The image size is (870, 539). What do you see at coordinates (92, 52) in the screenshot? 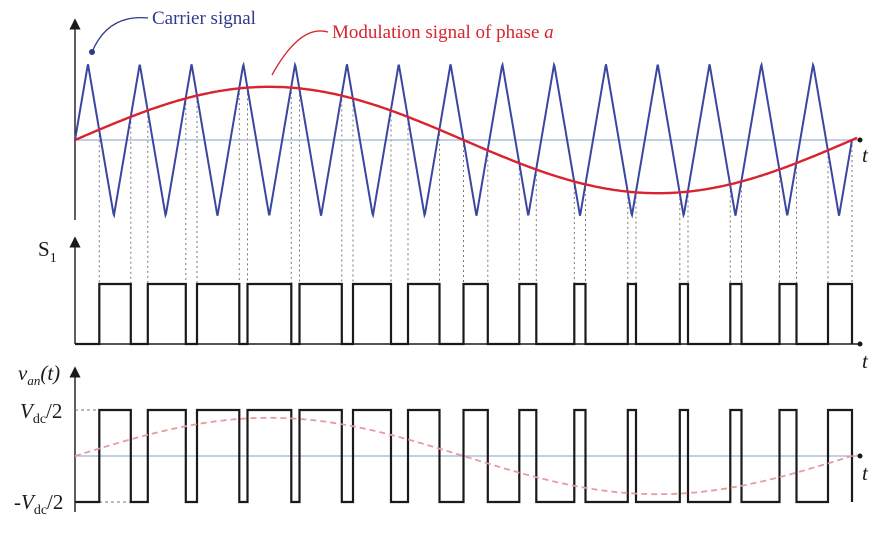
I see `carrier-leader-dot` at bounding box center [92, 52].